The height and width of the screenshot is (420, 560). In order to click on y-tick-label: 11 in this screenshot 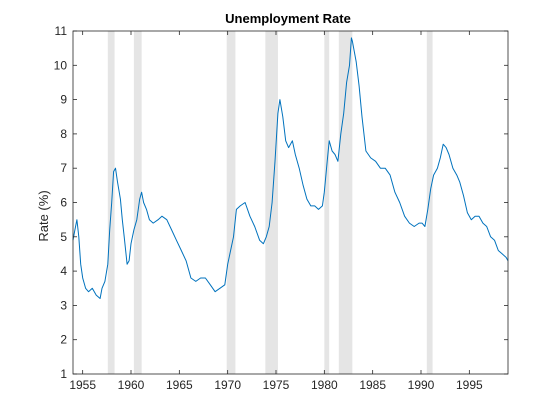, I will do `click(61, 31)`.